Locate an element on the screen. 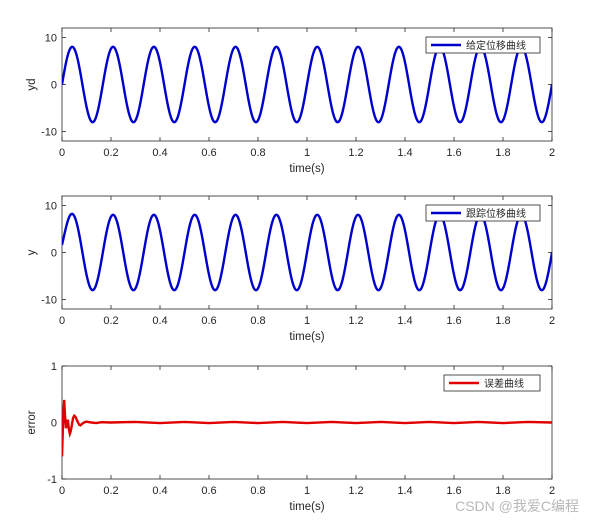  y-axis-label: y is located at coordinates (32, 252).